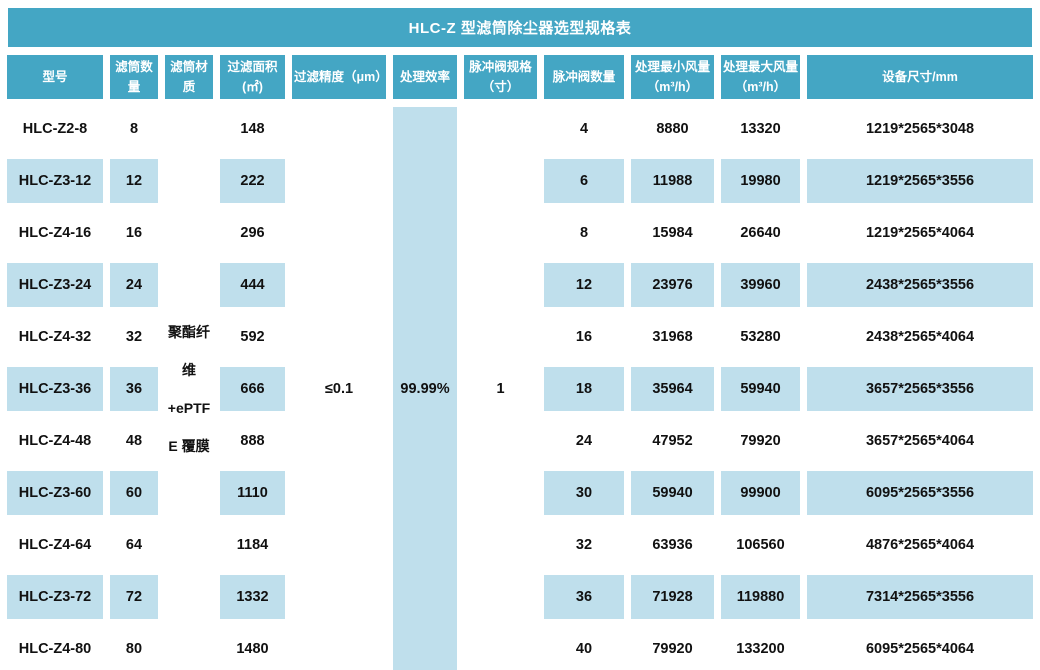  What do you see at coordinates (134, 545) in the screenshot?
I see `cell-cartridge-qty: 64` at bounding box center [134, 545].